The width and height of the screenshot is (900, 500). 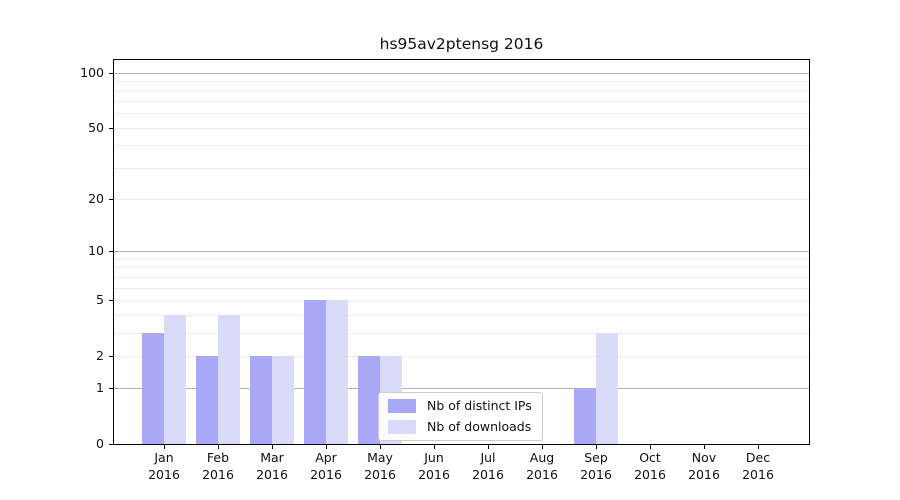 What do you see at coordinates (380, 457) in the screenshot?
I see `x-tick-month: May` at bounding box center [380, 457].